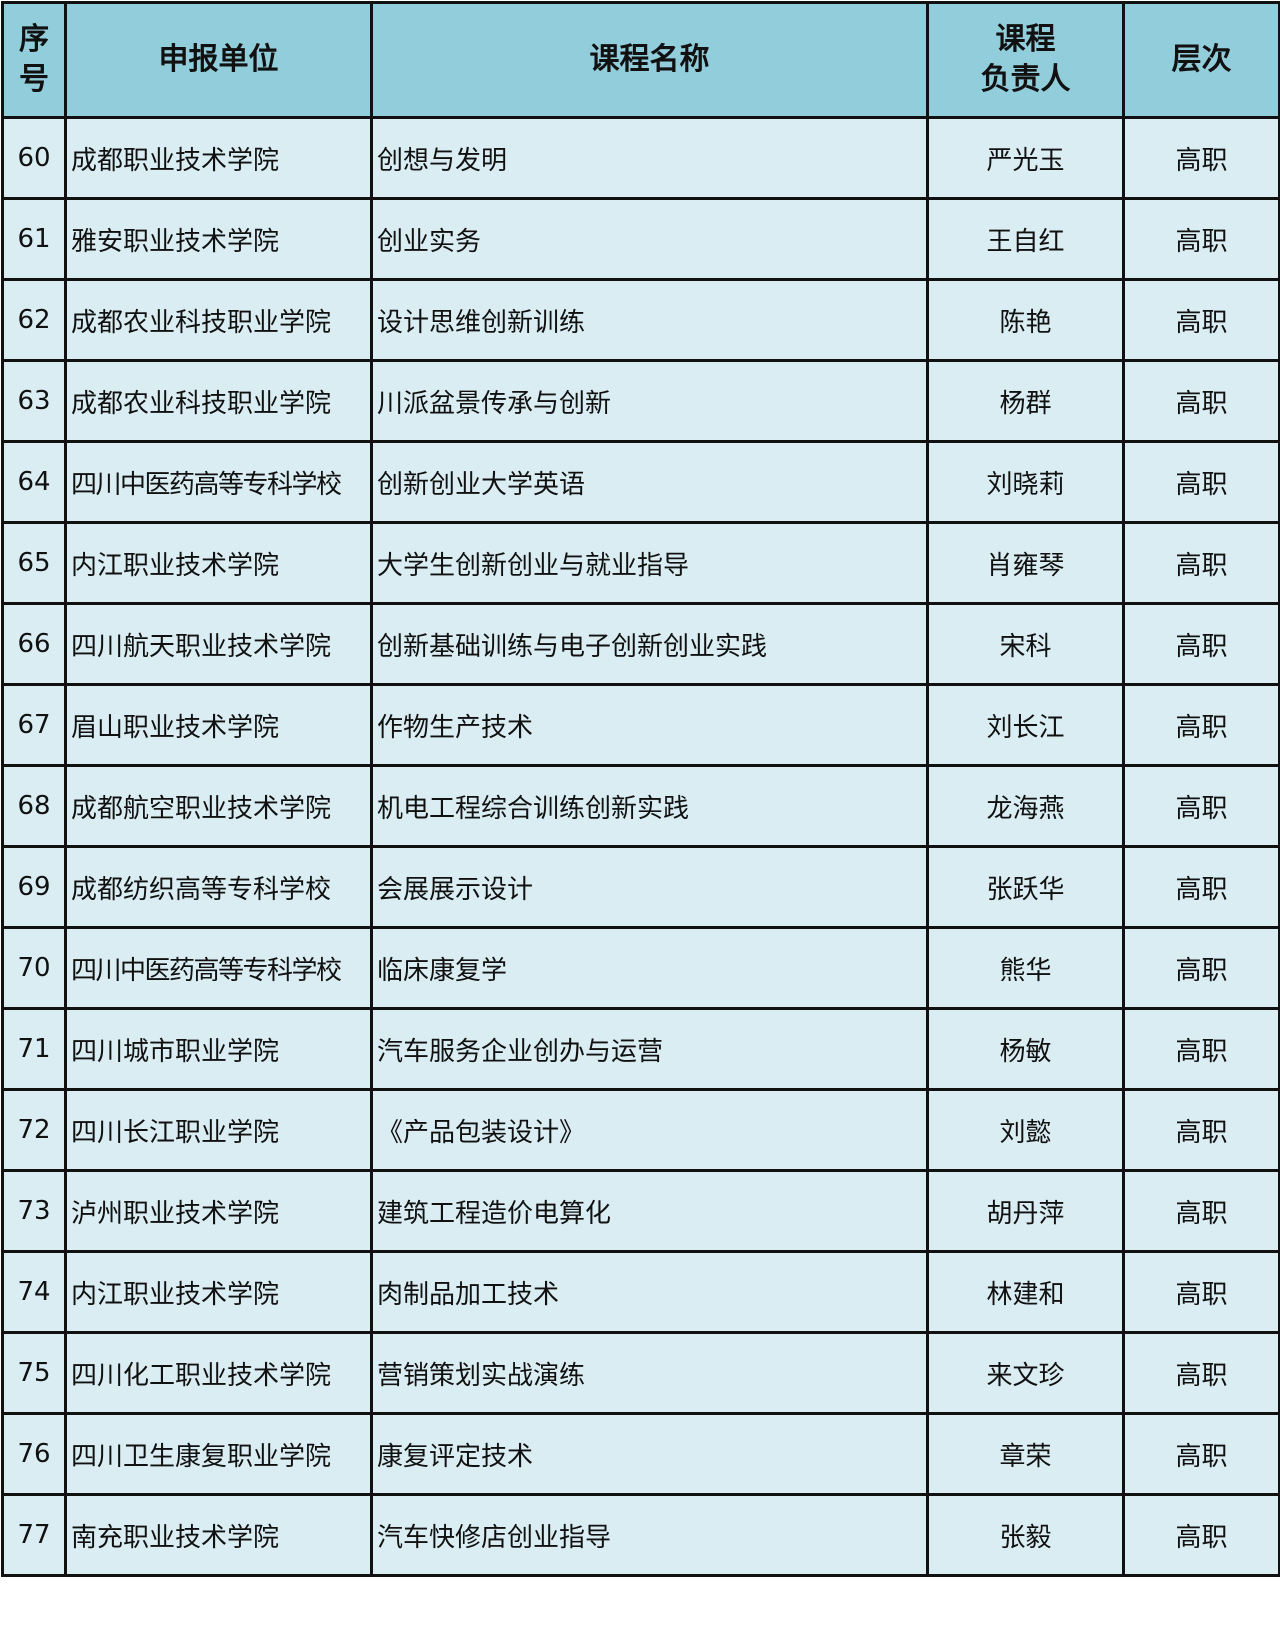  I want to click on cell-unit: 四川航天职业技术学院, so click(218, 644).